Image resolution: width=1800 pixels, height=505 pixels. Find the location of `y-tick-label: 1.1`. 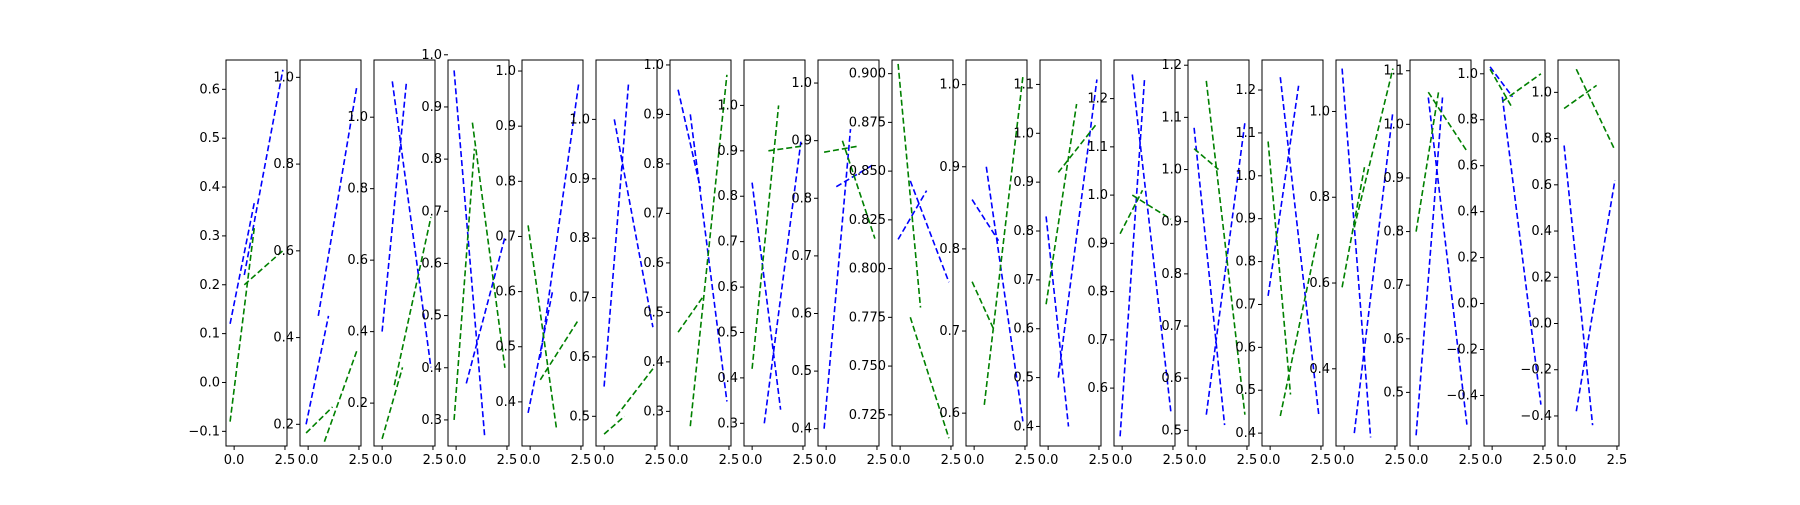

y-tick-label: 1.1 is located at coordinates (1393, 71).